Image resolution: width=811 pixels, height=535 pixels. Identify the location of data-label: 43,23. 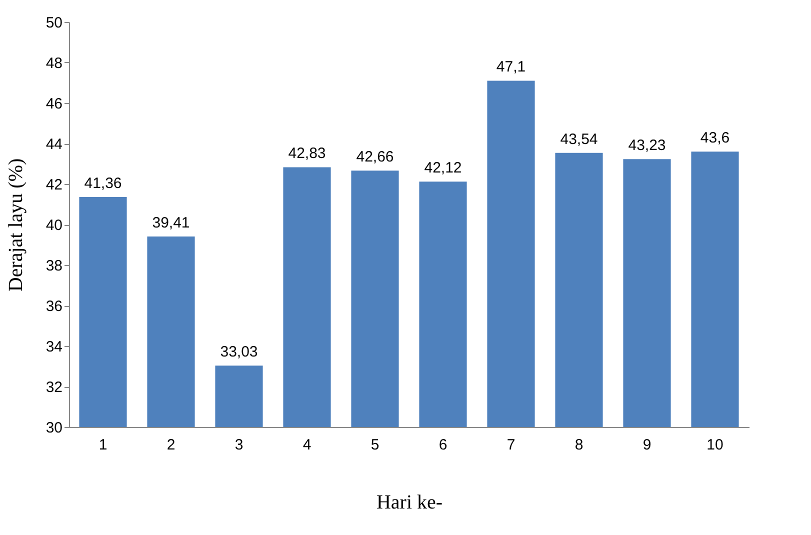
(647, 145).